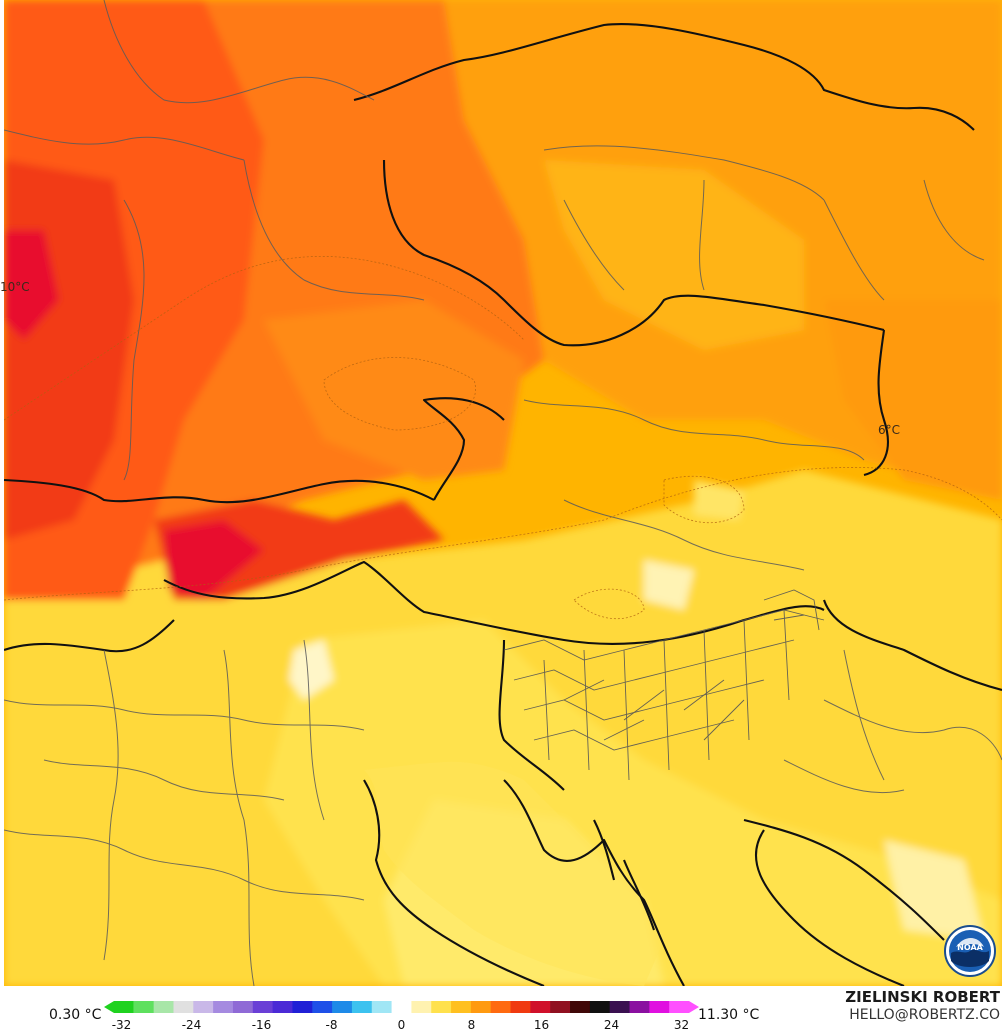 The height and width of the screenshot is (1035, 1002). I want to click on colorbar-tick-label: -24, so click(191, 1025).